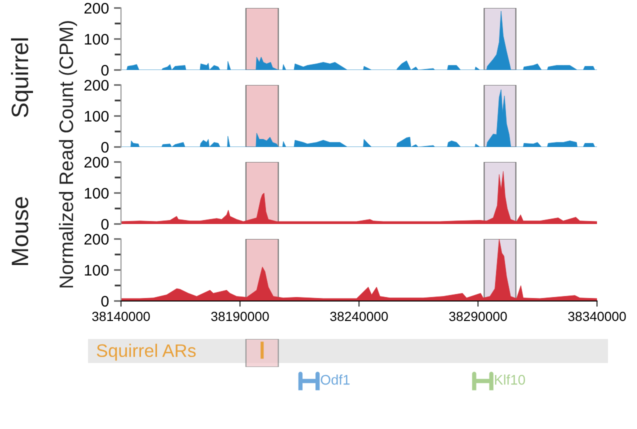 This screenshot has width=637, height=429. I want to click on y-axis-title: Normalized Read Count (CPM), so click(68, 154).